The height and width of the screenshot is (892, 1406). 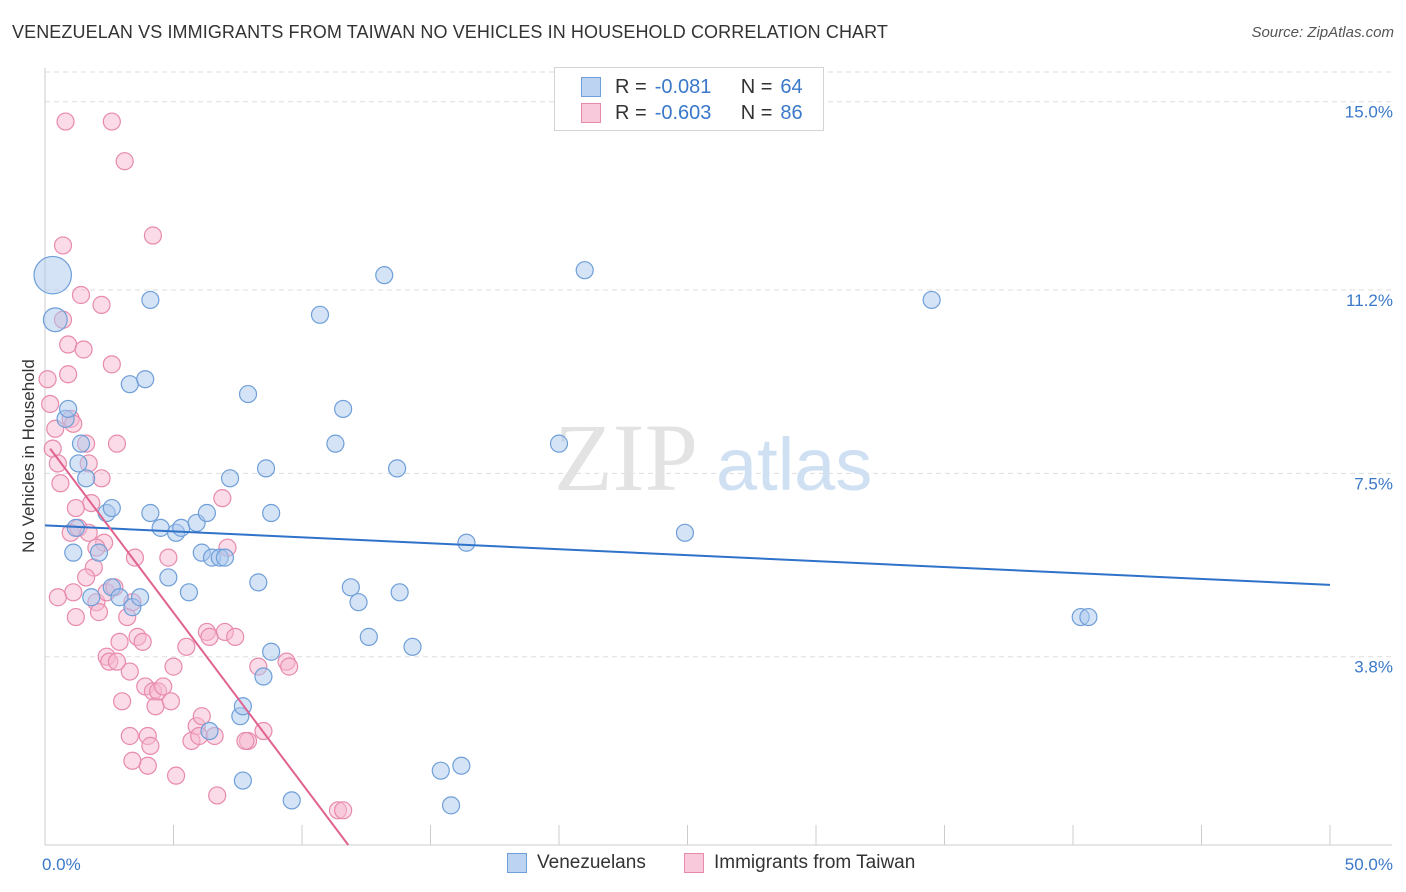 I want to click on source-label: Source: ZipAtlas.com, so click(x=1322, y=32).